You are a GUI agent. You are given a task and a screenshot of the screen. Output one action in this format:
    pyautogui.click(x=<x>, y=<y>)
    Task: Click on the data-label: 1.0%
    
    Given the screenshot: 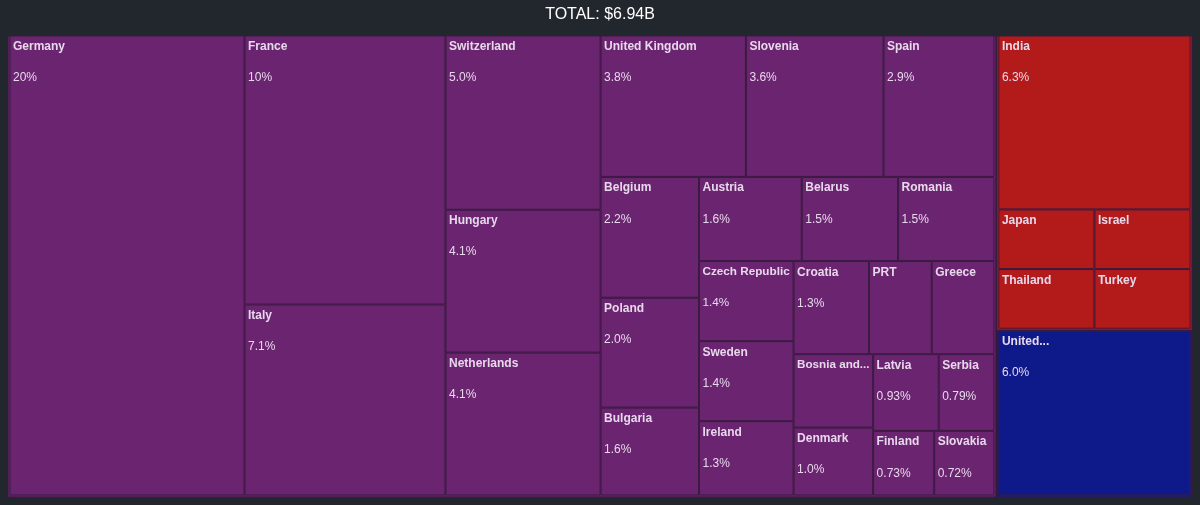 What is the action you would take?
    pyautogui.click(x=811, y=469)
    